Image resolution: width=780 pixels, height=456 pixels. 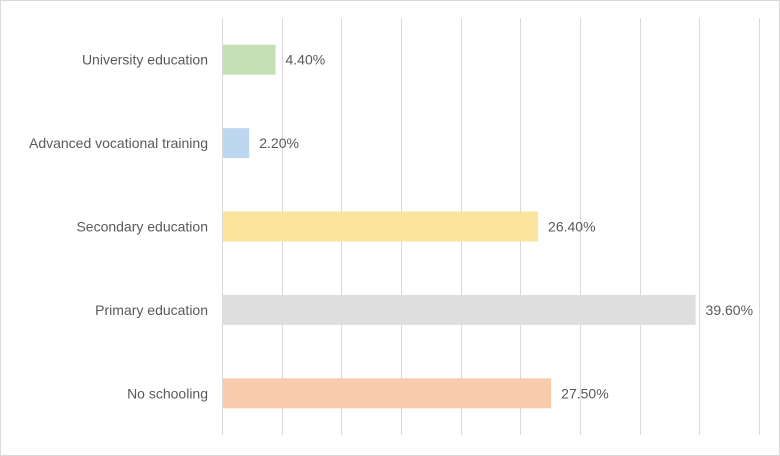 What do you see at coordinates (729, 310) in the screenshot?
I see `data-label: 39.60%` at bounding box center [729, 310].